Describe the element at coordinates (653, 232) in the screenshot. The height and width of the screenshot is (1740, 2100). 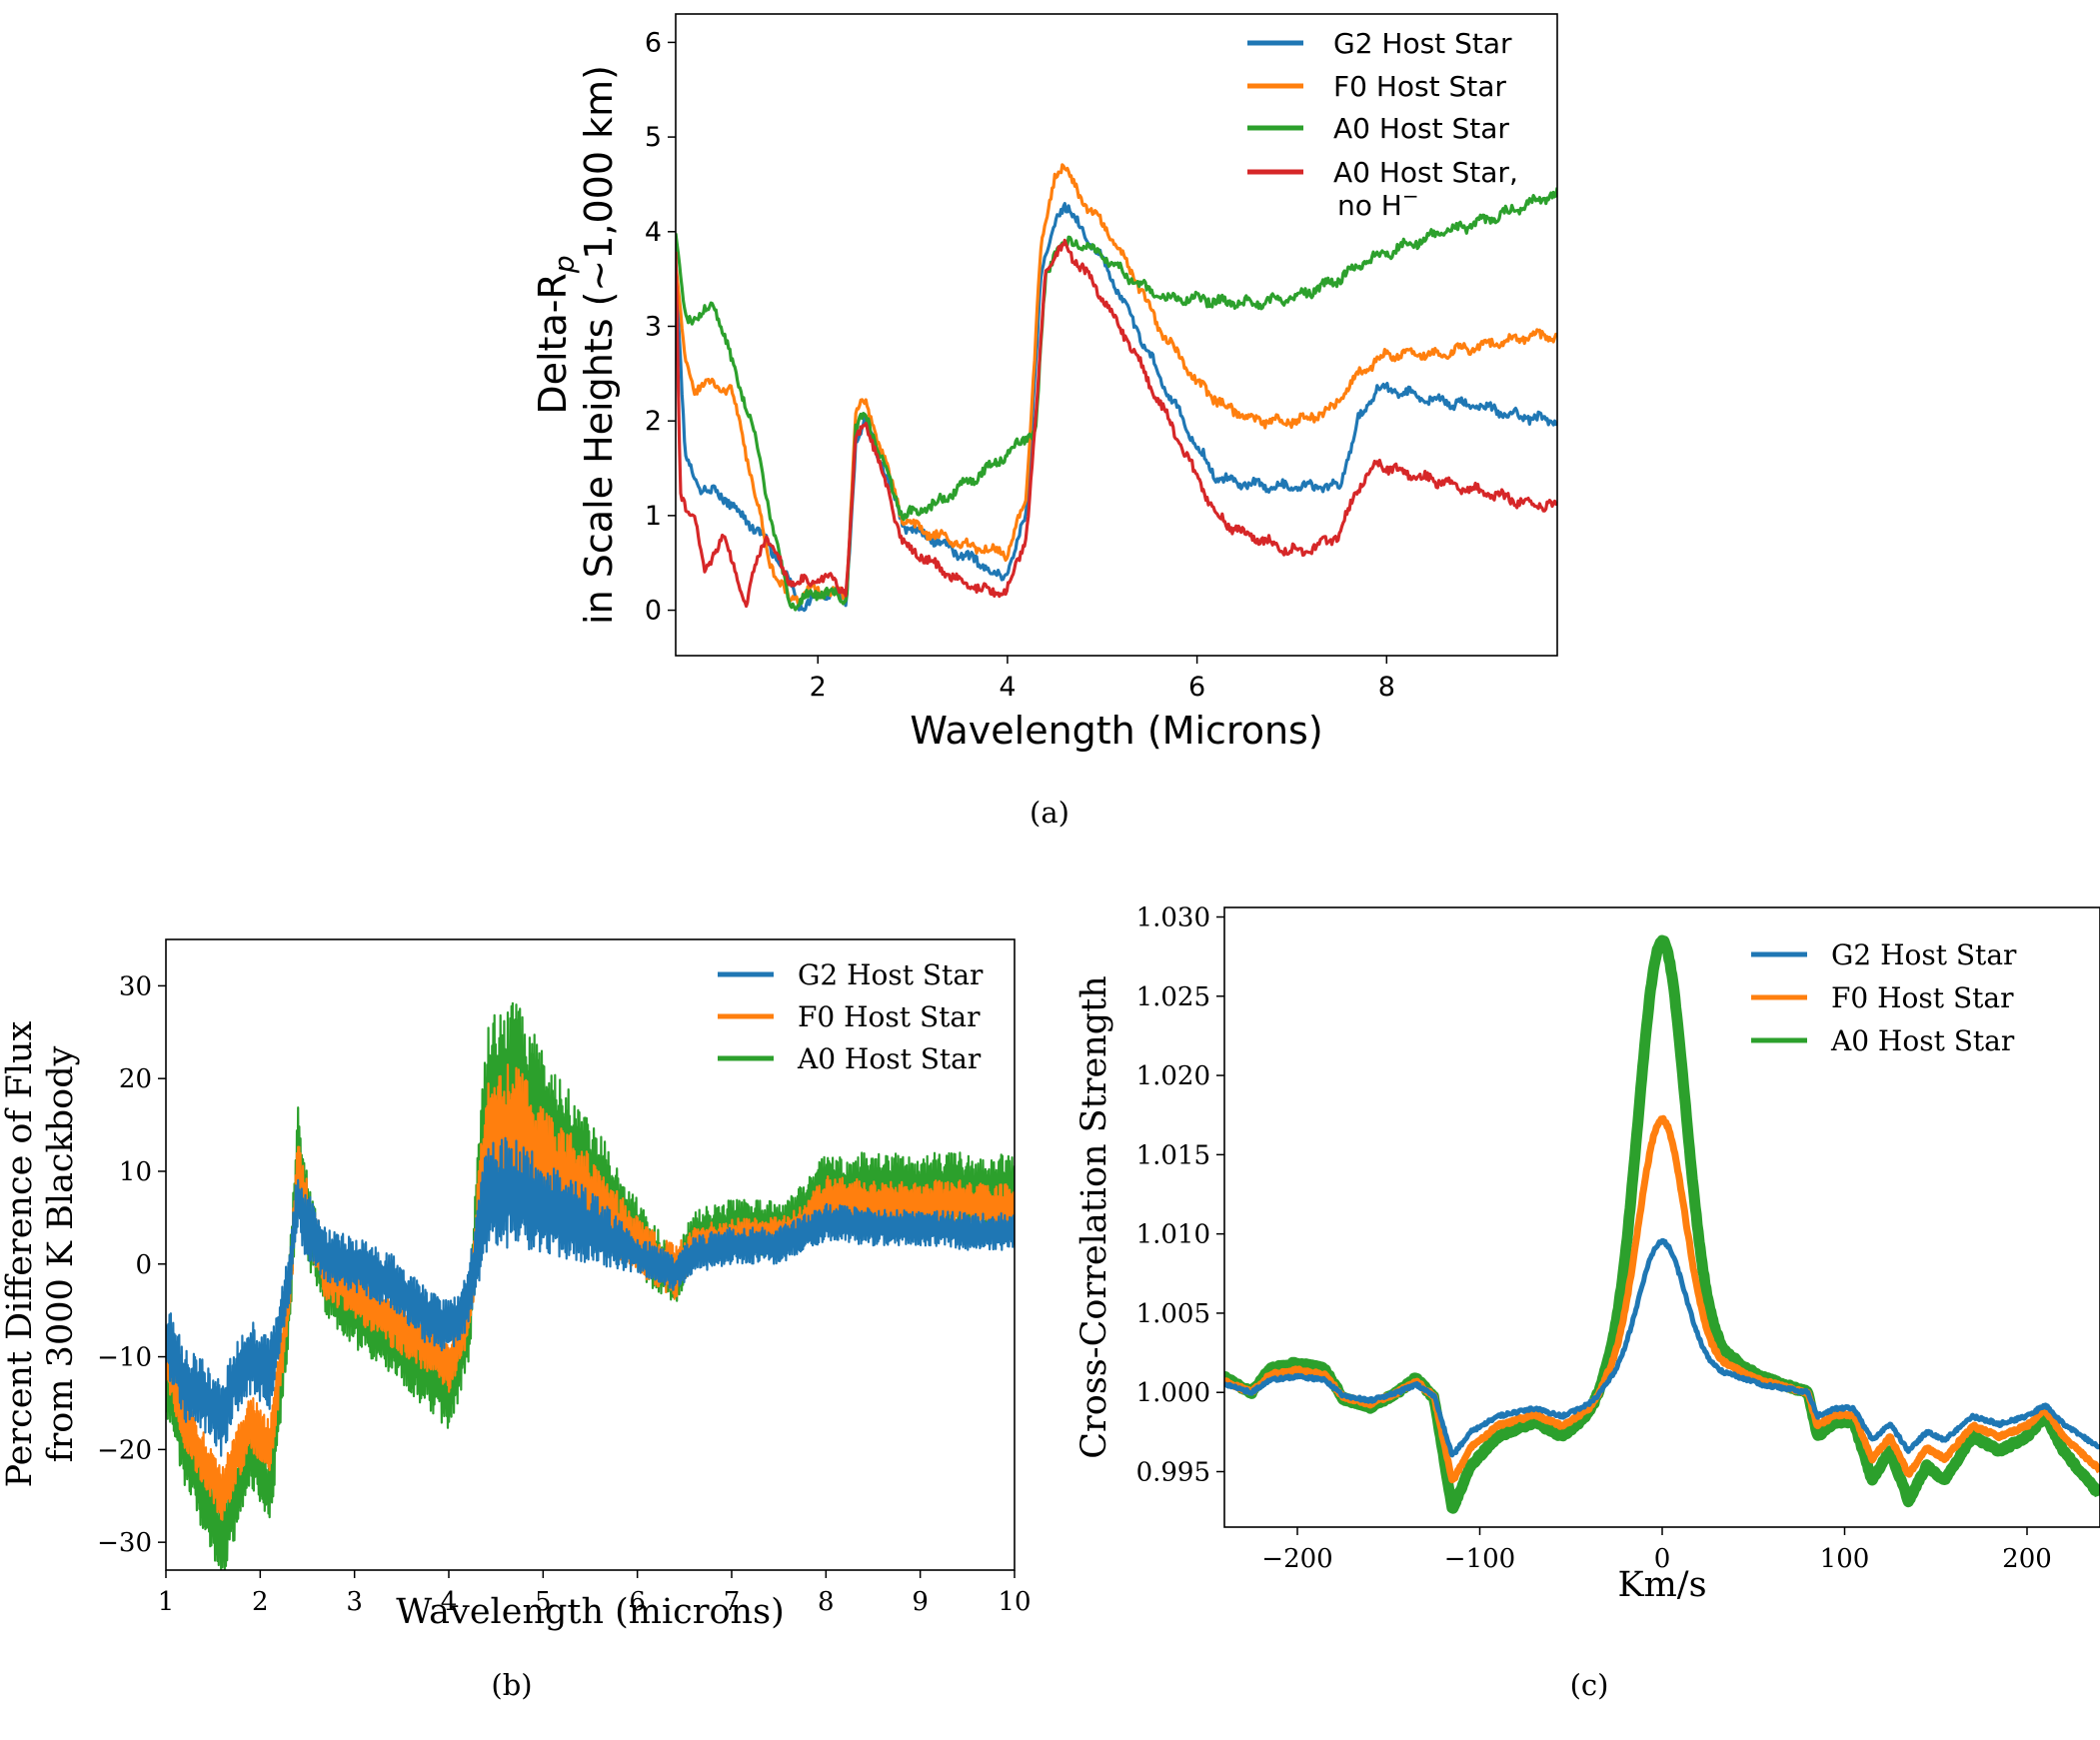
I see `y-tick-label: 4` at that location.